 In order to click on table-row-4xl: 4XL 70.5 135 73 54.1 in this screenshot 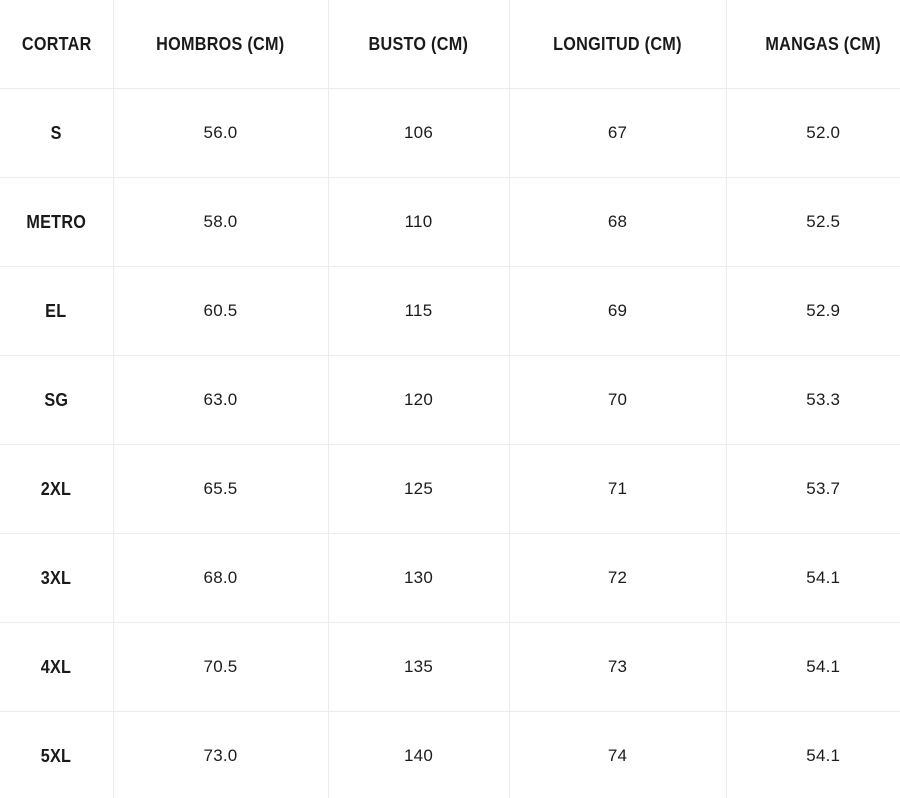, I will do `click(450, 667)`.